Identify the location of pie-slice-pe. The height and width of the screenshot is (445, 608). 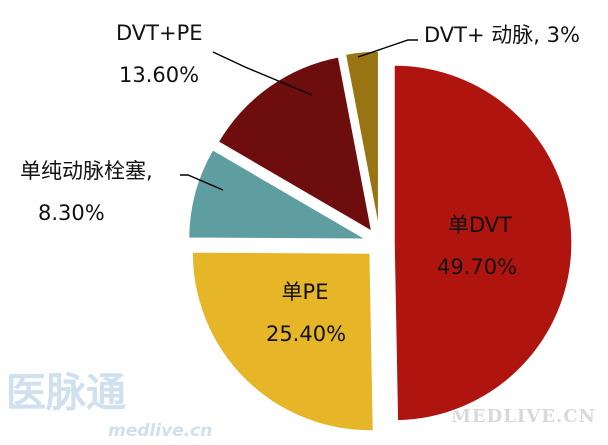
(283, 341).